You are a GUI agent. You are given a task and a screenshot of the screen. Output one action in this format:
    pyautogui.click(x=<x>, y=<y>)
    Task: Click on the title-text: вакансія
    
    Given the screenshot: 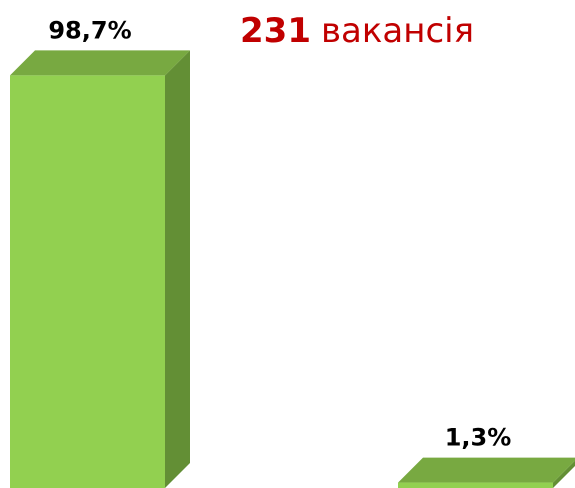 What is the action you would take?
    pyautogui.click(x=397, y=31)
    